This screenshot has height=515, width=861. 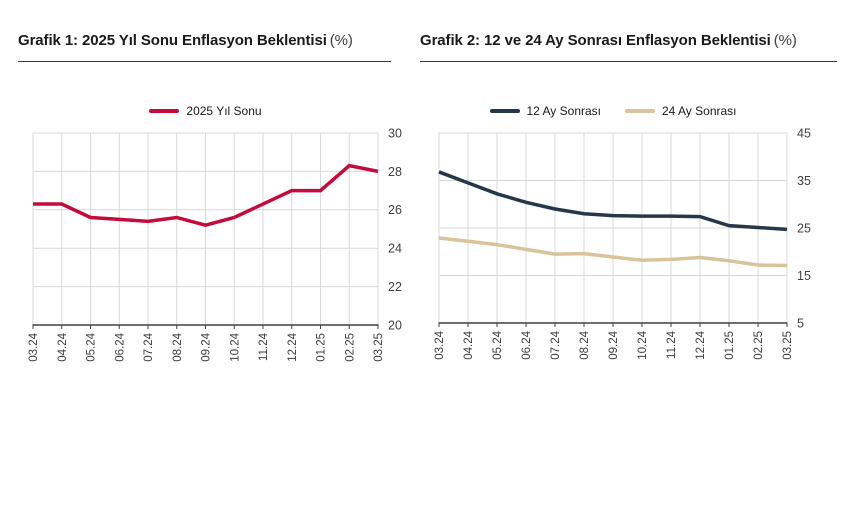 What do you see at coordinates (804, 276) in the screenshot?
I see `y-tick-label: 15` at bounding box center [804, 276].